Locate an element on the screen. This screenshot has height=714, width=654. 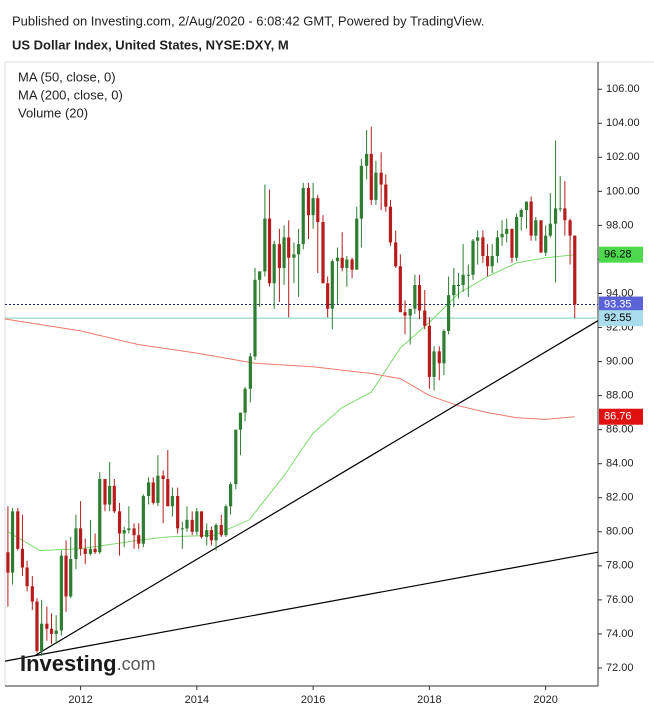
y-tick-label: 74.00 is located at coordinates (620, 634).